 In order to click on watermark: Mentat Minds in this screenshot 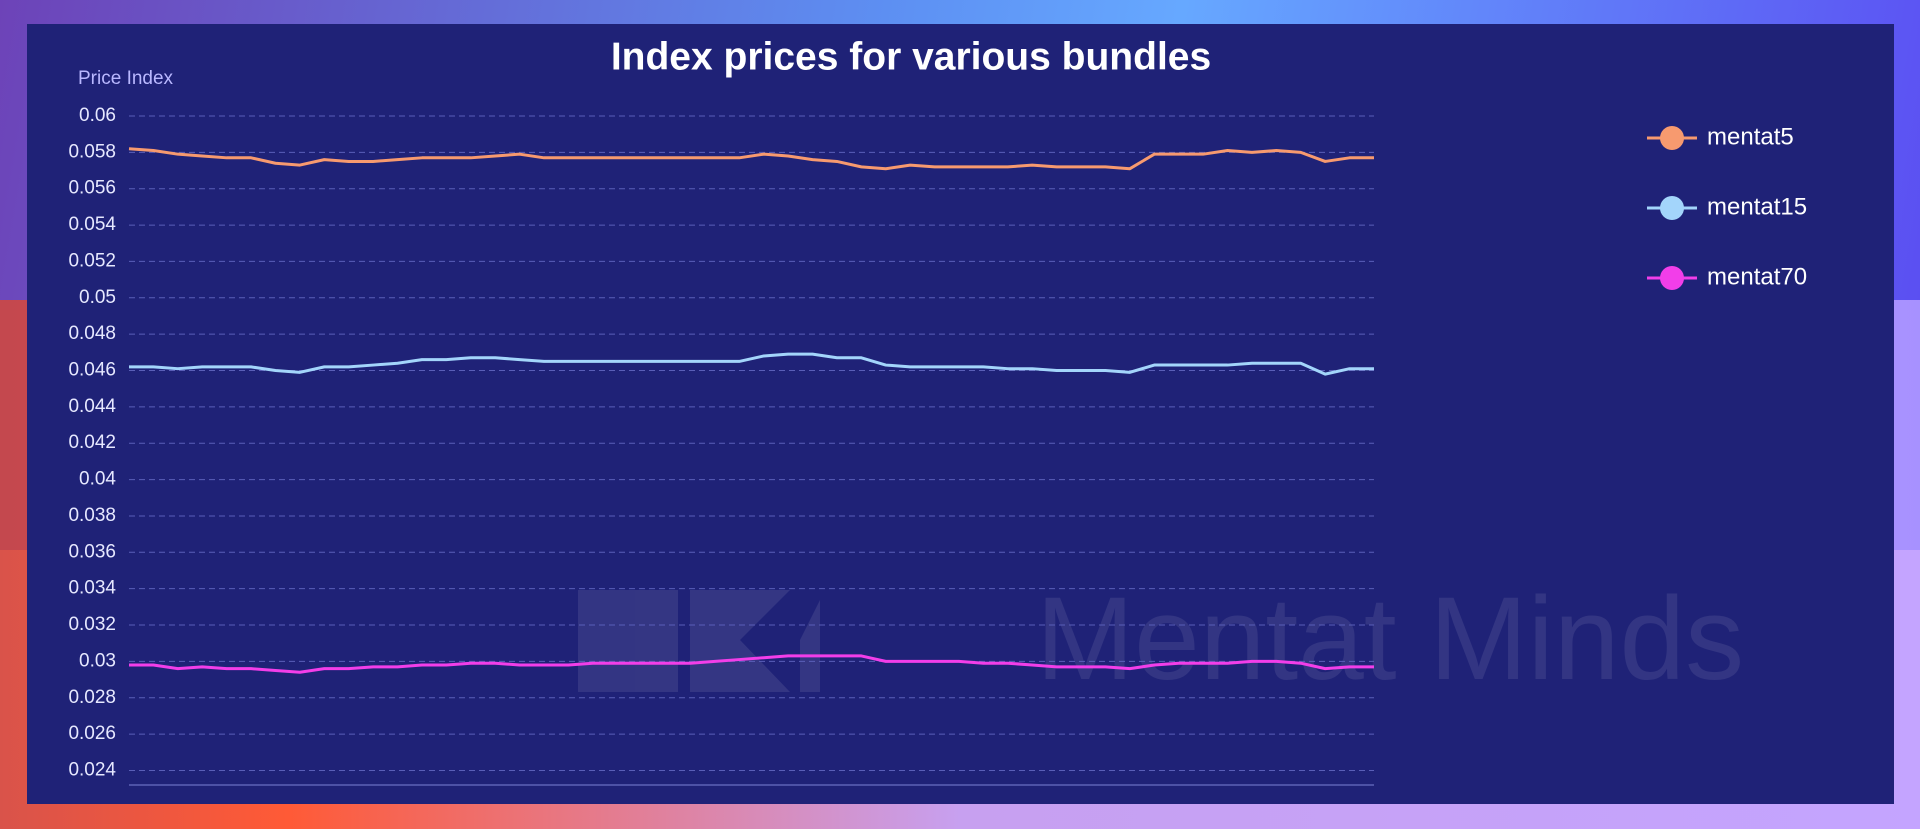, I will do `click(1390, 639)`.